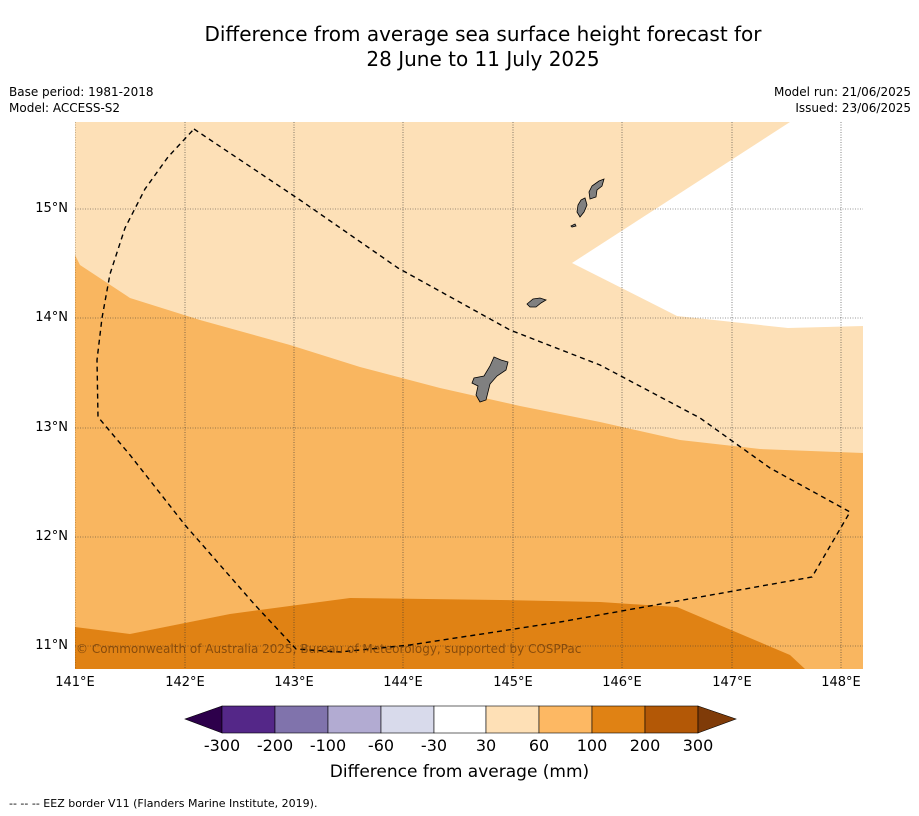  I want to click on saipan-island, so click(596, 189).